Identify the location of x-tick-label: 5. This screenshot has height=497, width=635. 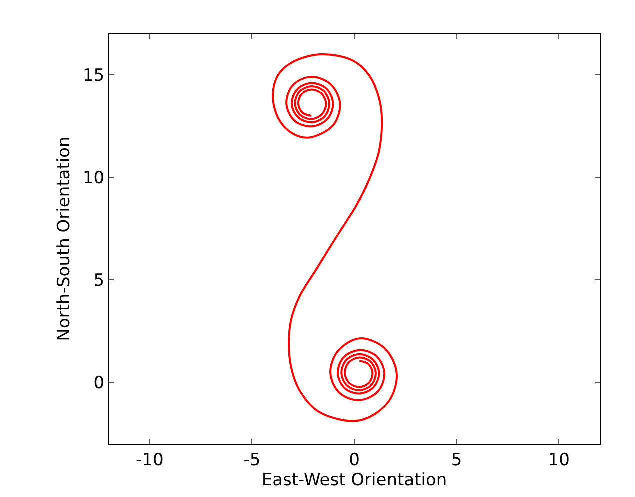
(456, 460).